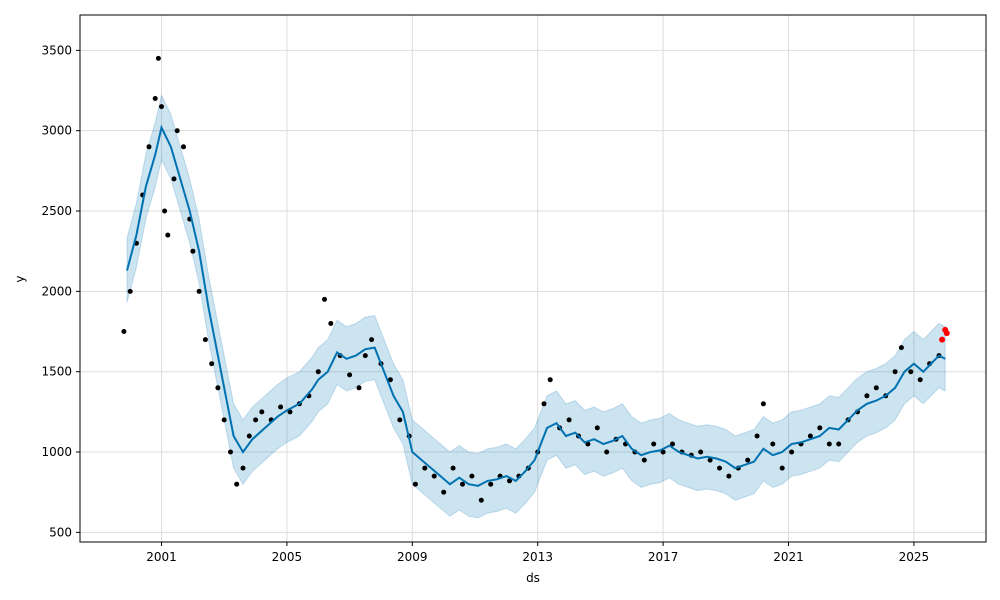  What do you see at coordinates (287, 557) in the screenshot?
I see `x-tick-label: 2005` at bounding box center [287, 557].